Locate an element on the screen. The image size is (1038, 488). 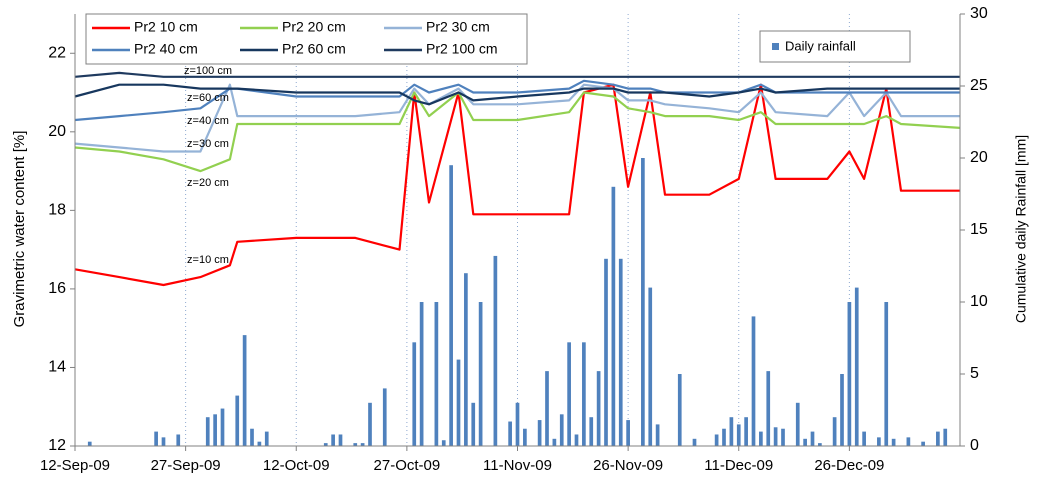
x-tick-label: 12-Oct-09 is located at coordinates (296, 465).